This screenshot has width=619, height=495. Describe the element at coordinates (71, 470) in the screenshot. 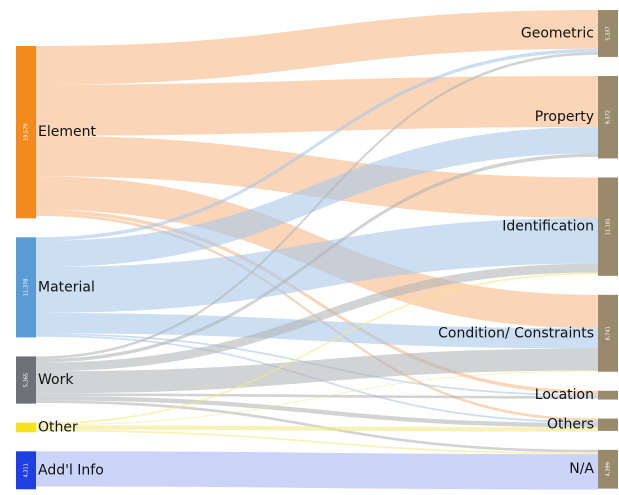

I see `node-label: Add'l Info` at that location.